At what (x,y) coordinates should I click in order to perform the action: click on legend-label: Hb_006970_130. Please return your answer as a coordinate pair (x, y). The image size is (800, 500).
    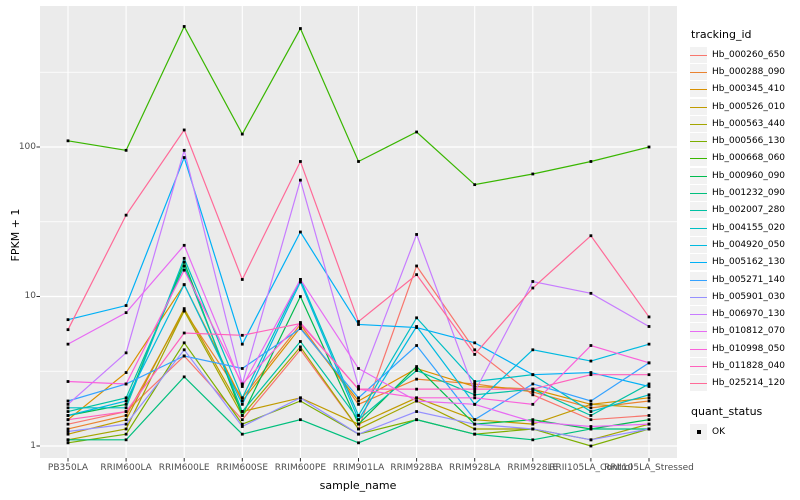
    Looking at the image, I should click on (749, 314).